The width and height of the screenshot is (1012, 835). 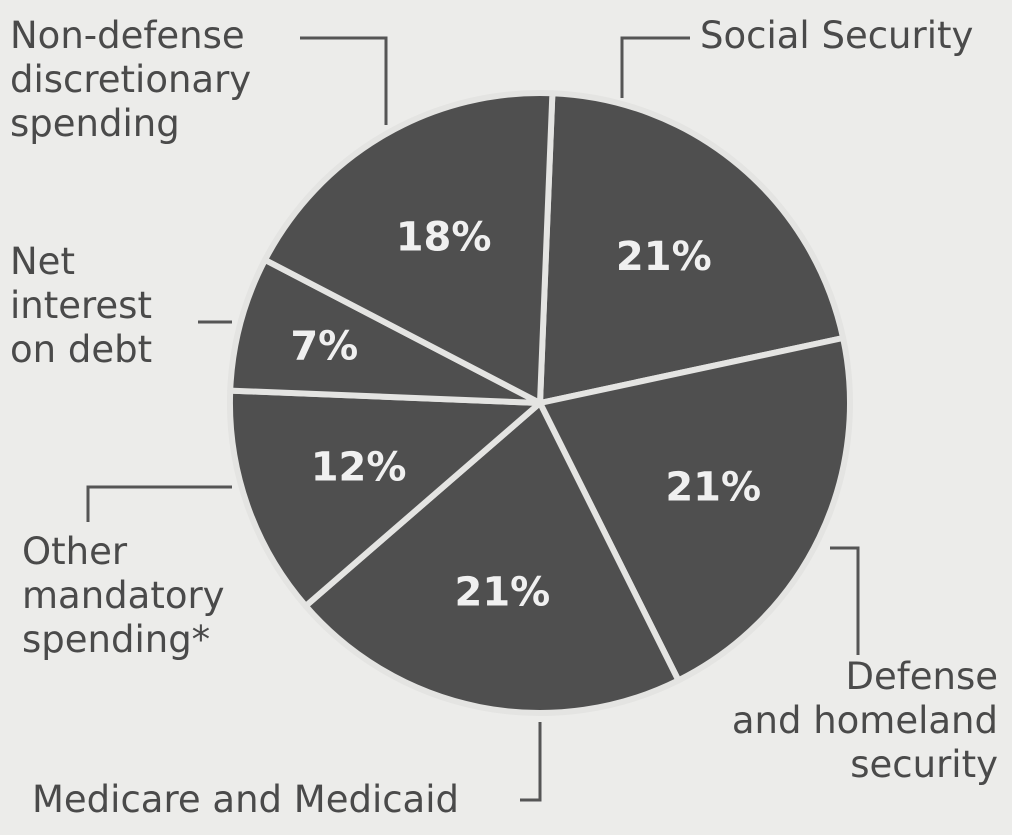 I want to click on pie-slice-medicare-medicaid, so click(x=492, y=558).